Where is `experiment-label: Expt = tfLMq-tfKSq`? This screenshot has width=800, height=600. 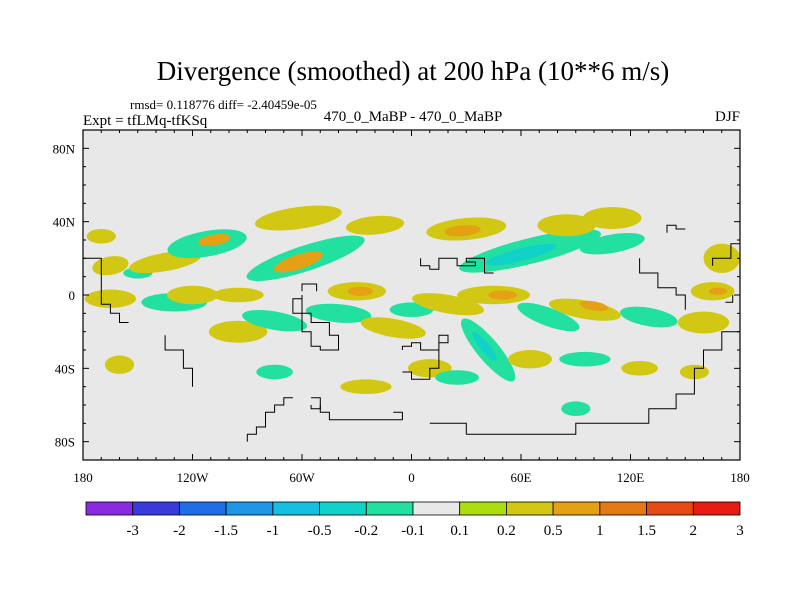
experiment-label: Expt = tfLMq-tfKSq is located at coordinates (145, 121).